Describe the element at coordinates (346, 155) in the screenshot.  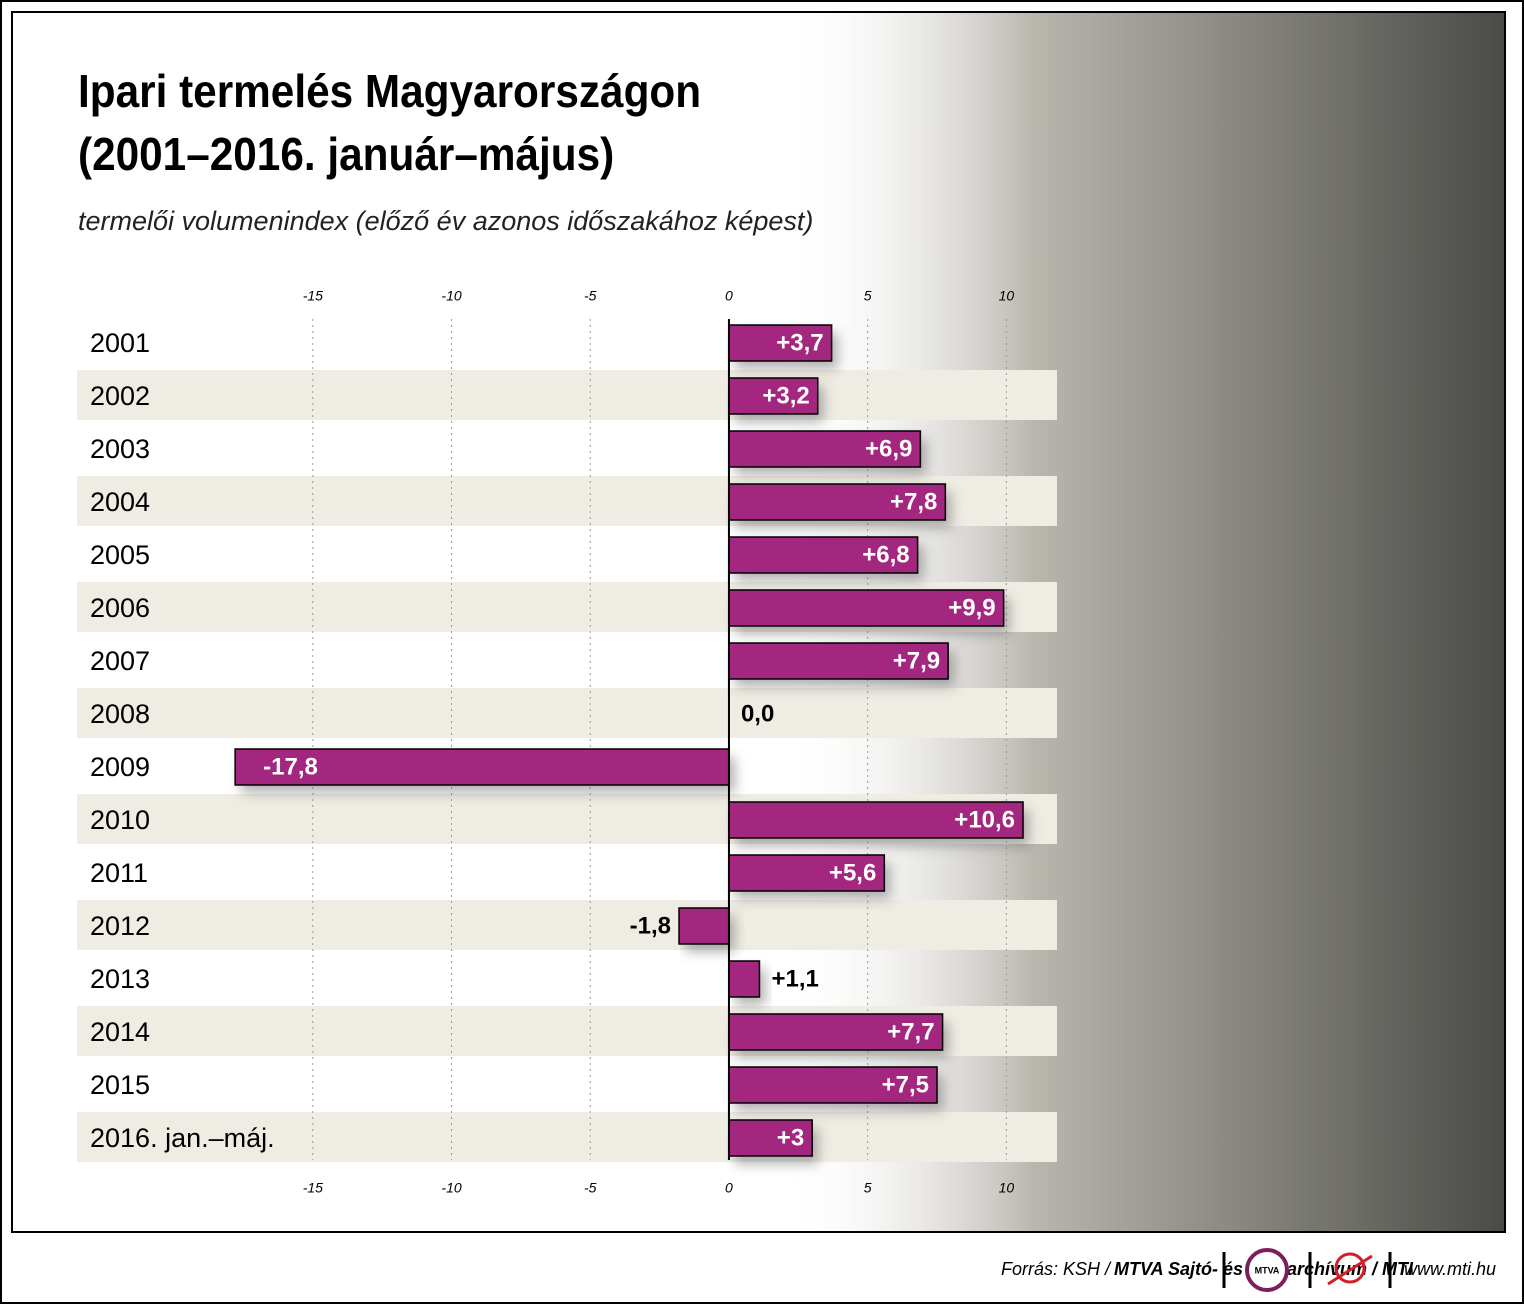
I see `chart-title: (2001–2016. január–május)` at that location.